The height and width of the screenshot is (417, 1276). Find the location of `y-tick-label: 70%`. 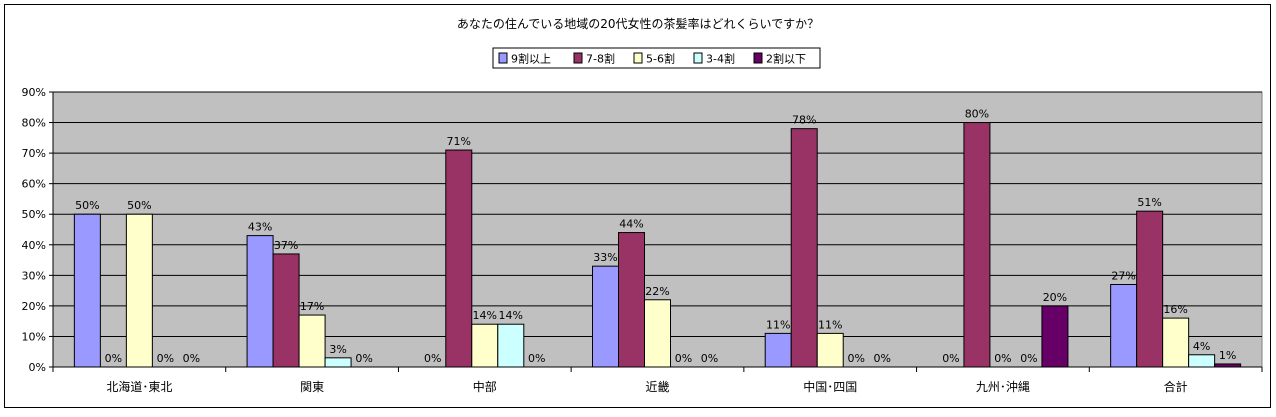

y-tick-label: 70% is located at coordinates (34, 153).